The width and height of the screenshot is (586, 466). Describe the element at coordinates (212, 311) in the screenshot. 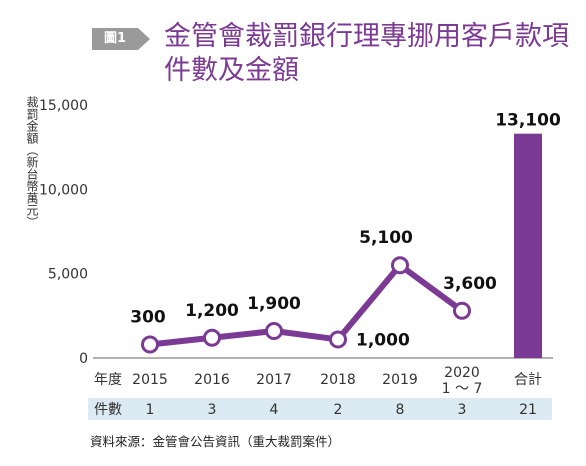

I see `data-label: 1,200` at that location.